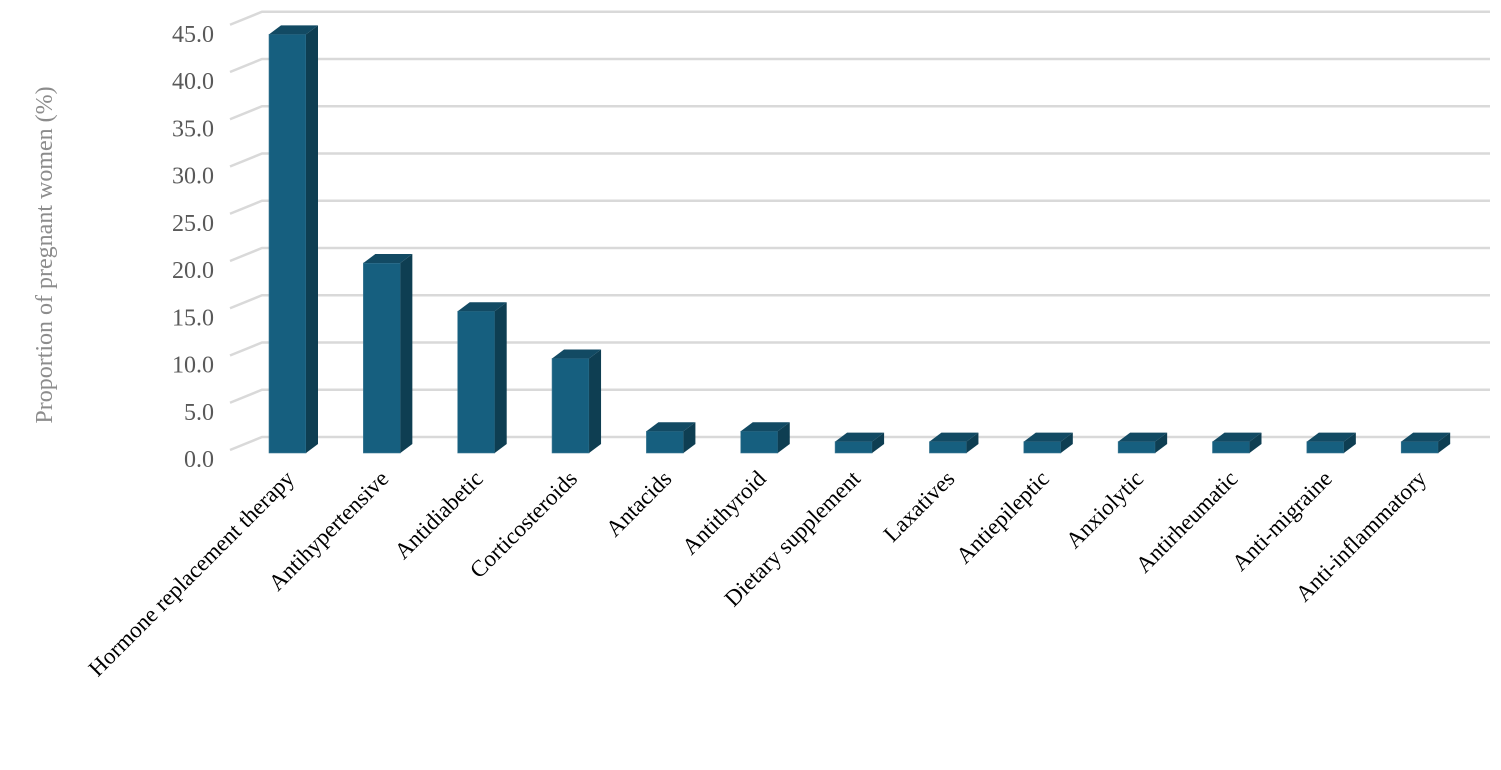 The width and height of the screenshot is (1501, 770). What do you see at coordinates (193, 318) in the screenshot?
I see `y-tick-label: 15.0` at bounding box center [193, 318].